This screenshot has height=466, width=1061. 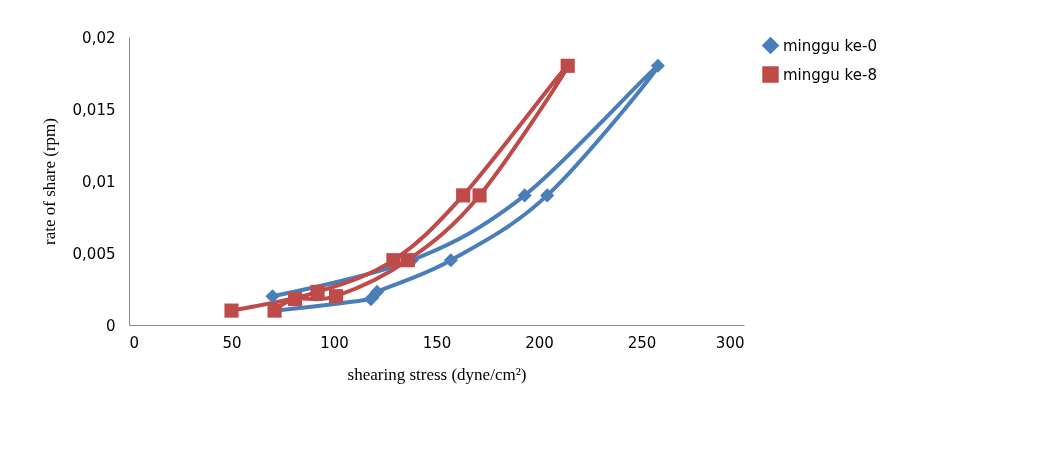 What do you see at coordinates (232, 342) in the screenshot?
I see `x-tick-label: 50` at bounding box center [232, 342].